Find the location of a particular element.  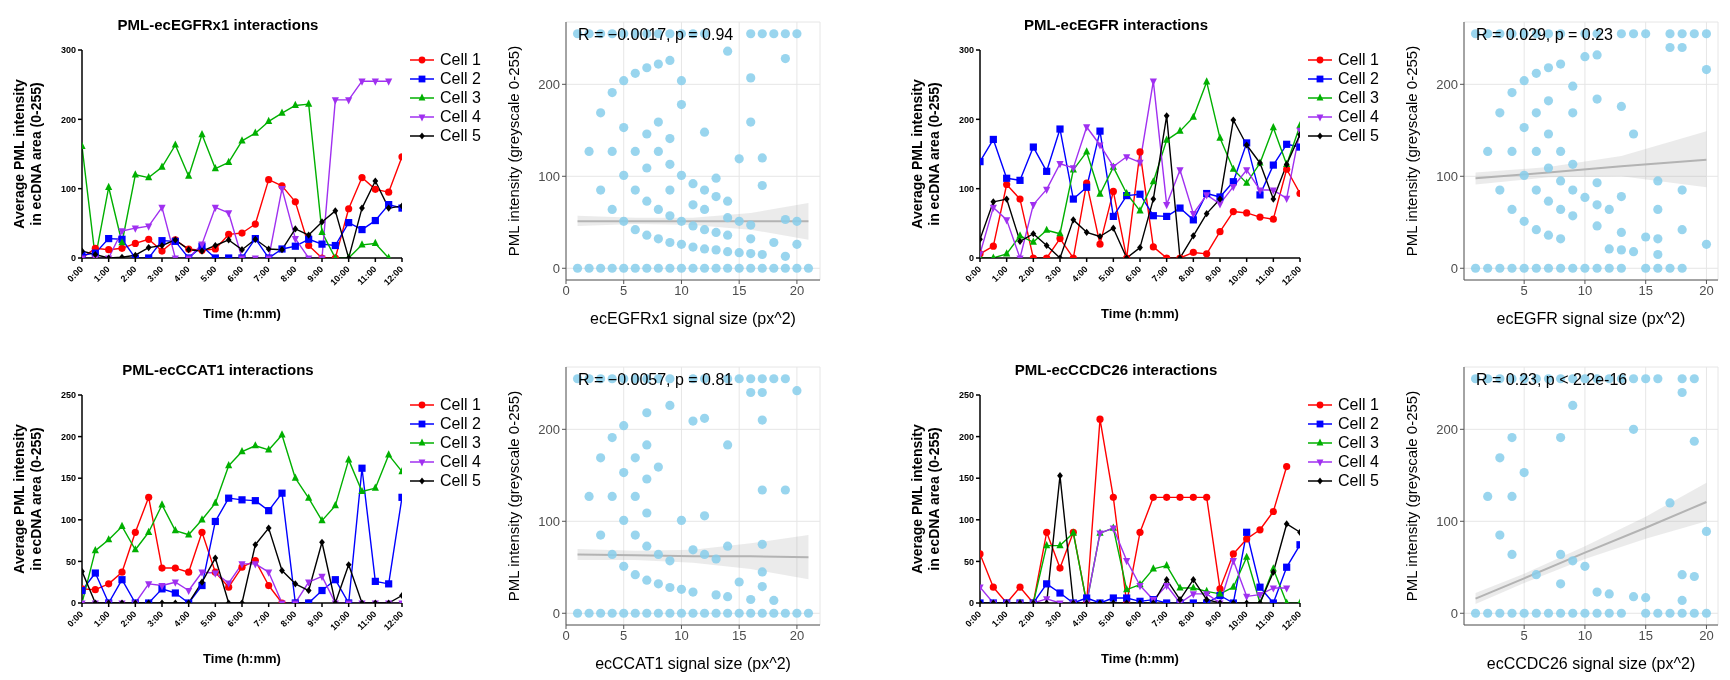

annotation: R = 0.23, p < 2.2e-16 is located at coordinates (1552, 380).